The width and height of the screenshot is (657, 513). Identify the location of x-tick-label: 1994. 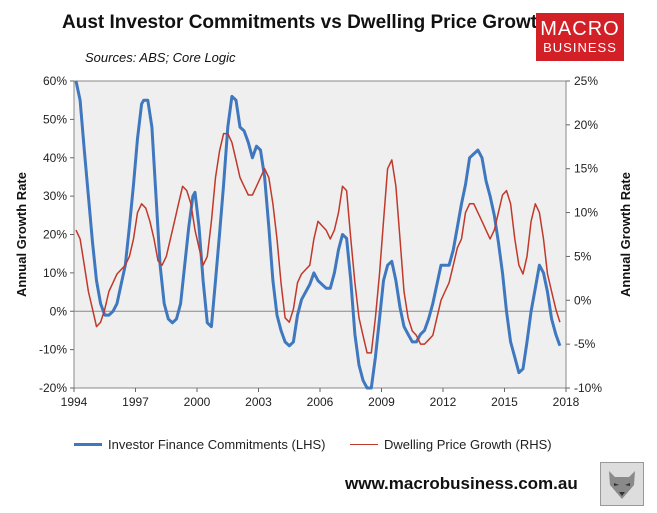
(74, 402).